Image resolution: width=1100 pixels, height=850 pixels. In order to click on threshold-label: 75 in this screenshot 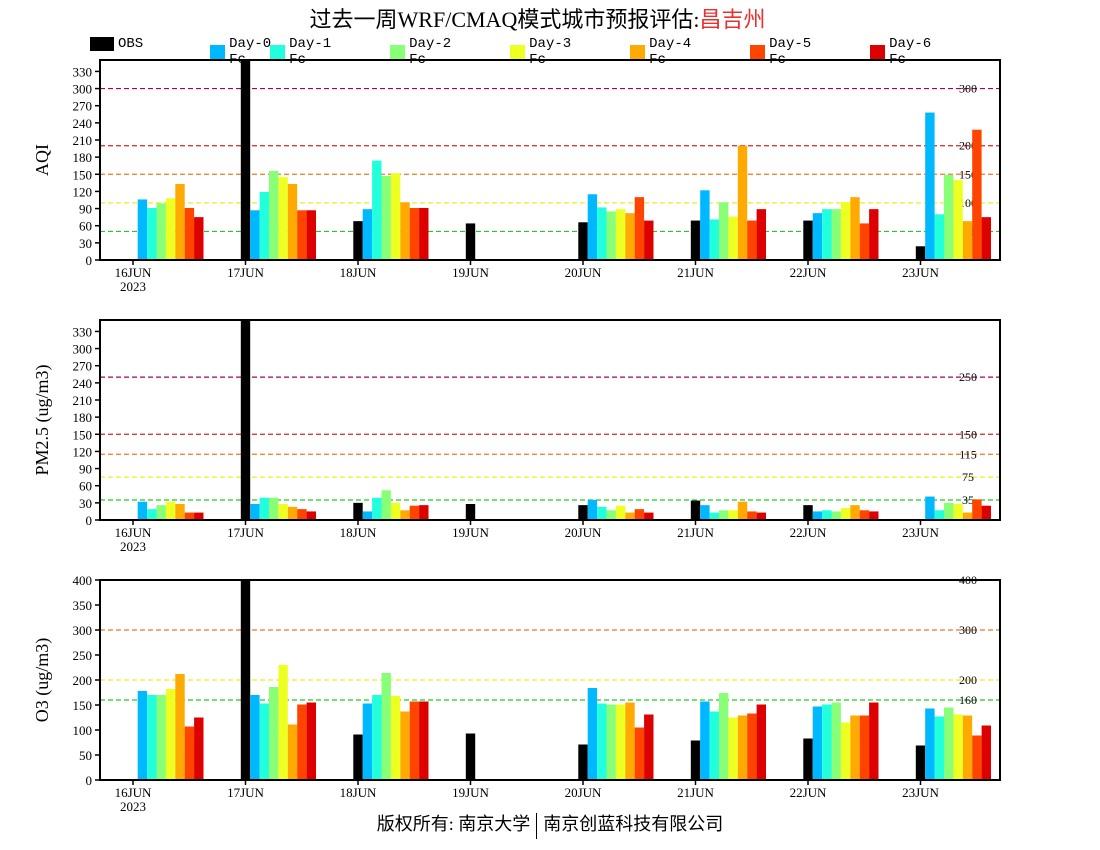, I will do `click(968, 477)`.